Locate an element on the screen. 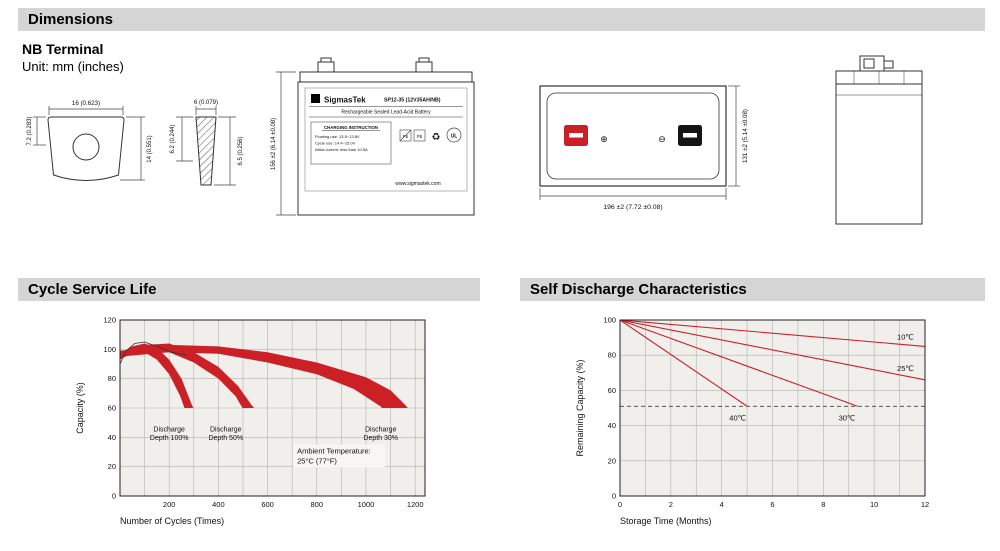  section-width-dim: 6 (0.079) is located at coordinates (206, 103).